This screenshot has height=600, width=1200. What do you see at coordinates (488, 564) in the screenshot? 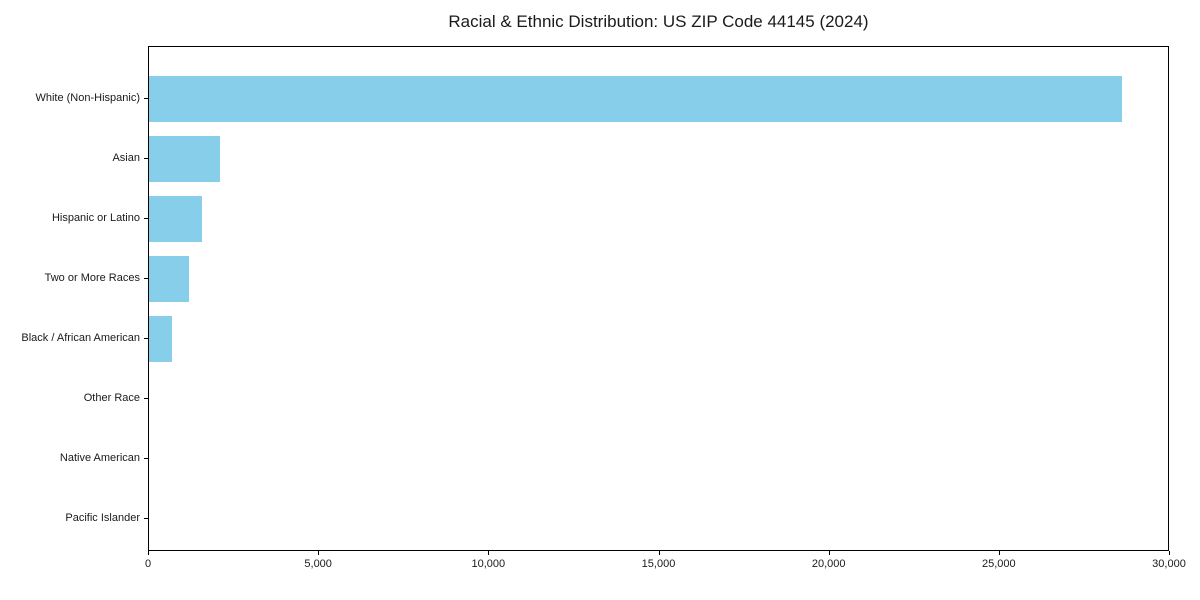
I see `x-tick-label: 10,000` at bounding box center [488, 564].